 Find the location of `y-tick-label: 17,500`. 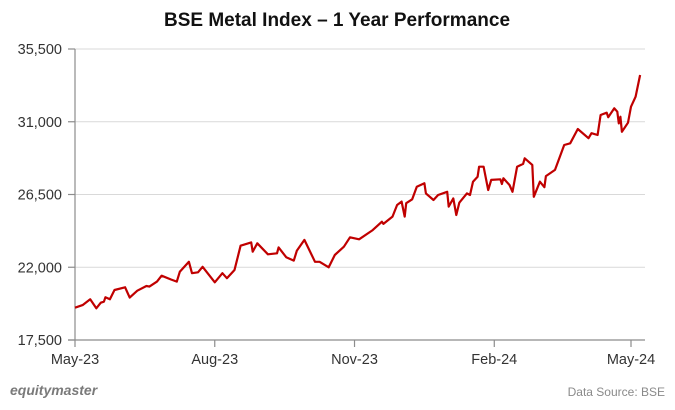

y-tick-label: 17,500 is located at coordinates (40, 341).